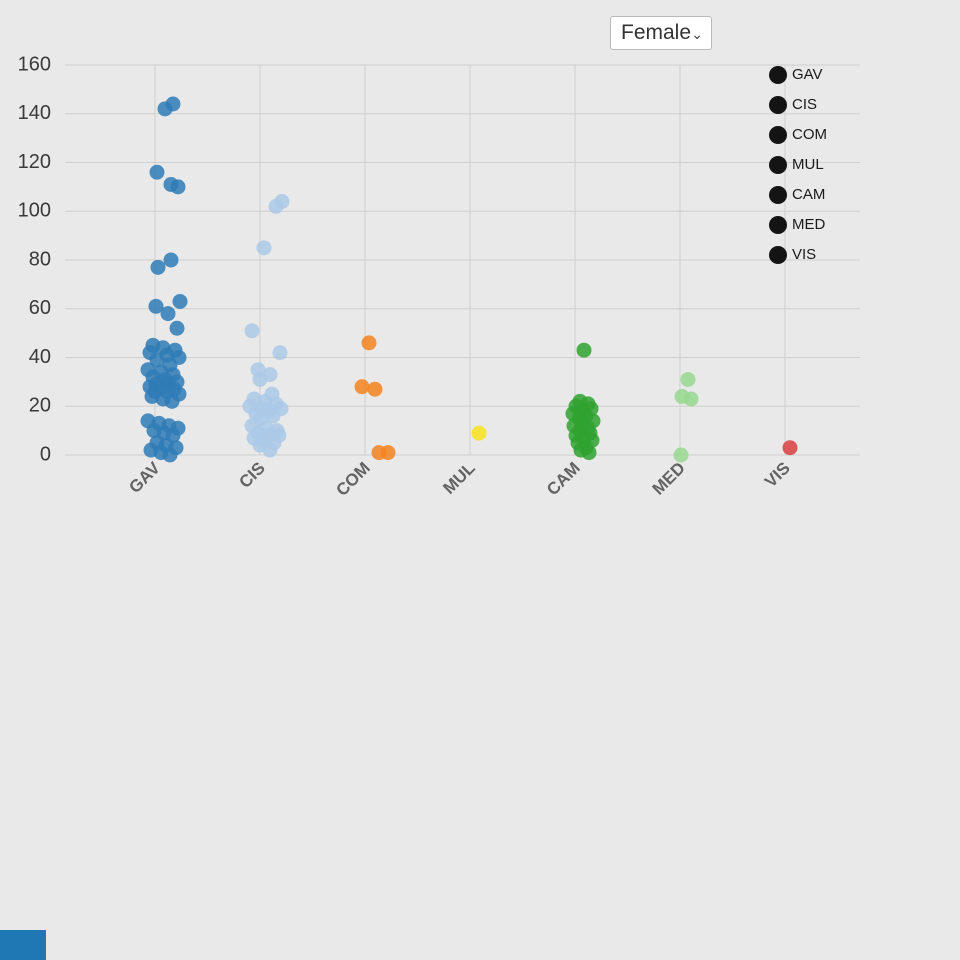  What do you see at coordinates (34, 162) in the screenshot?
I see `y-tick-label: 120` at bounding box center [34, 162].